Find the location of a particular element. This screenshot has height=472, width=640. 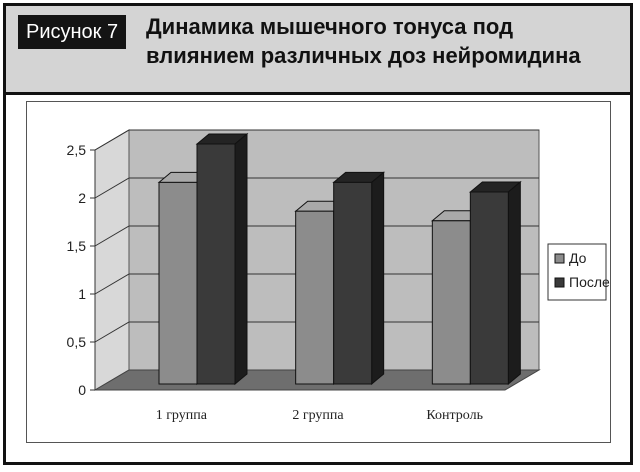

y-tick-label: 1,5 is located at coordinates (77, 246).